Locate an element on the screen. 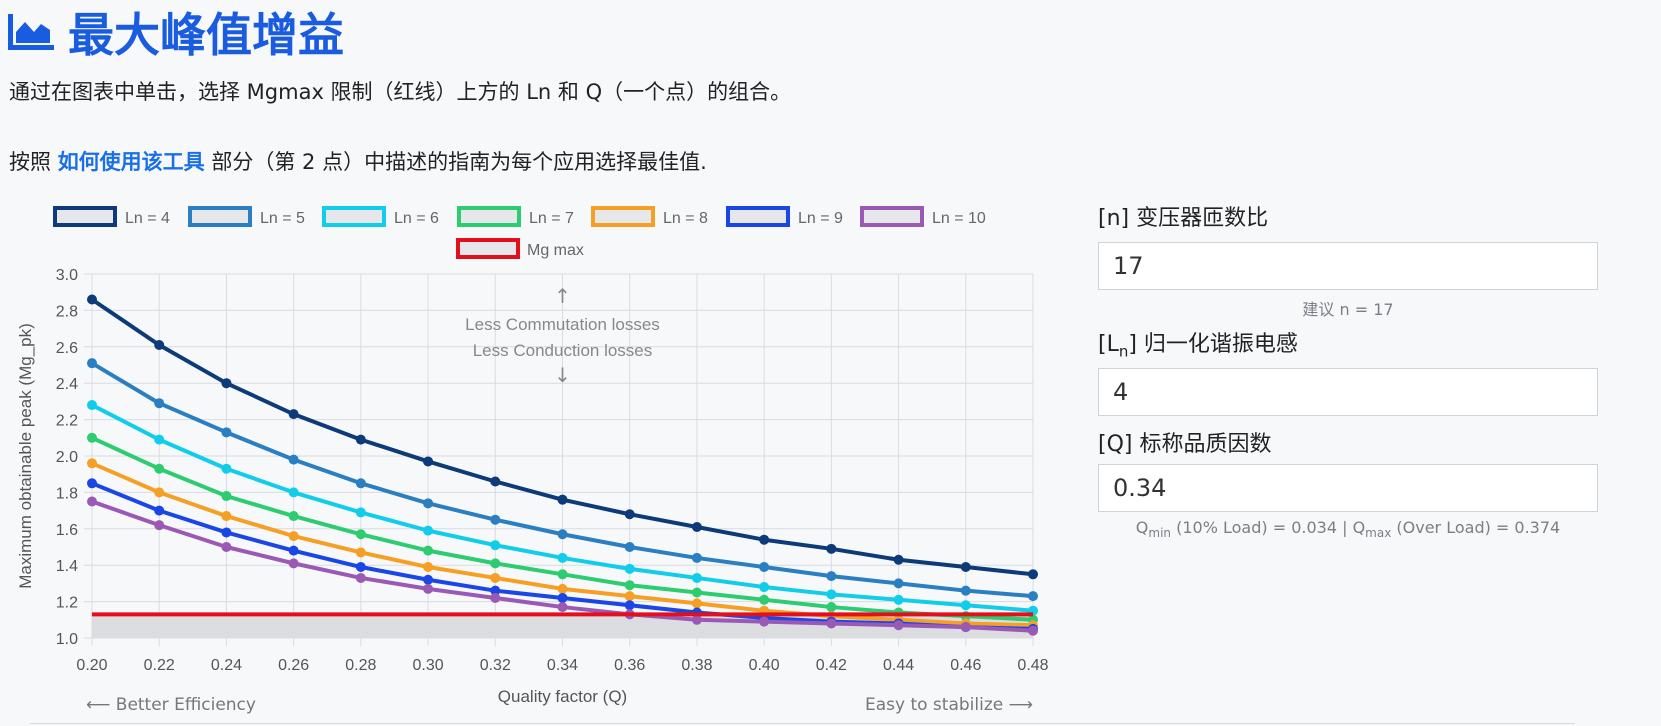 This screenshot has height=726, width=1661. how-to-use-link: 如何使用该工具 is located at coordinates (131, 162).